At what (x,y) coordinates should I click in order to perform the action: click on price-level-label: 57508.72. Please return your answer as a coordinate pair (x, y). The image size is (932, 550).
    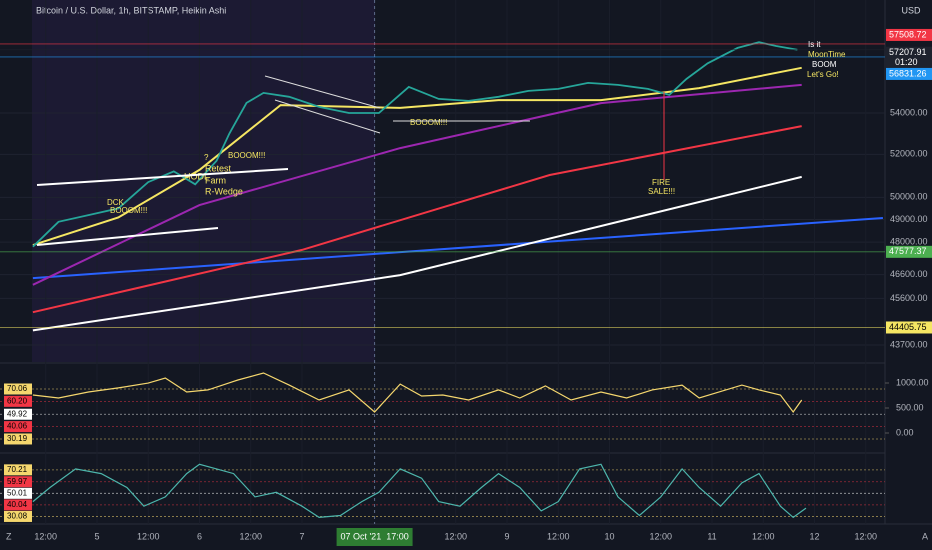
    Looking at the image, I should click on (908, 34).